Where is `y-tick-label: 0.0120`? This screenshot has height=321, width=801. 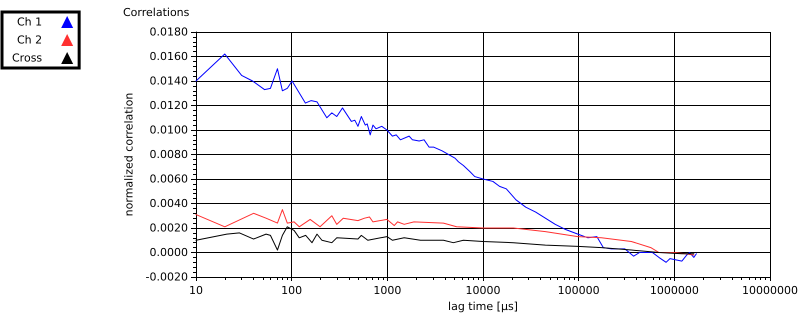 y-tick-label: 0.0120 is located at coordinates (169, 105).